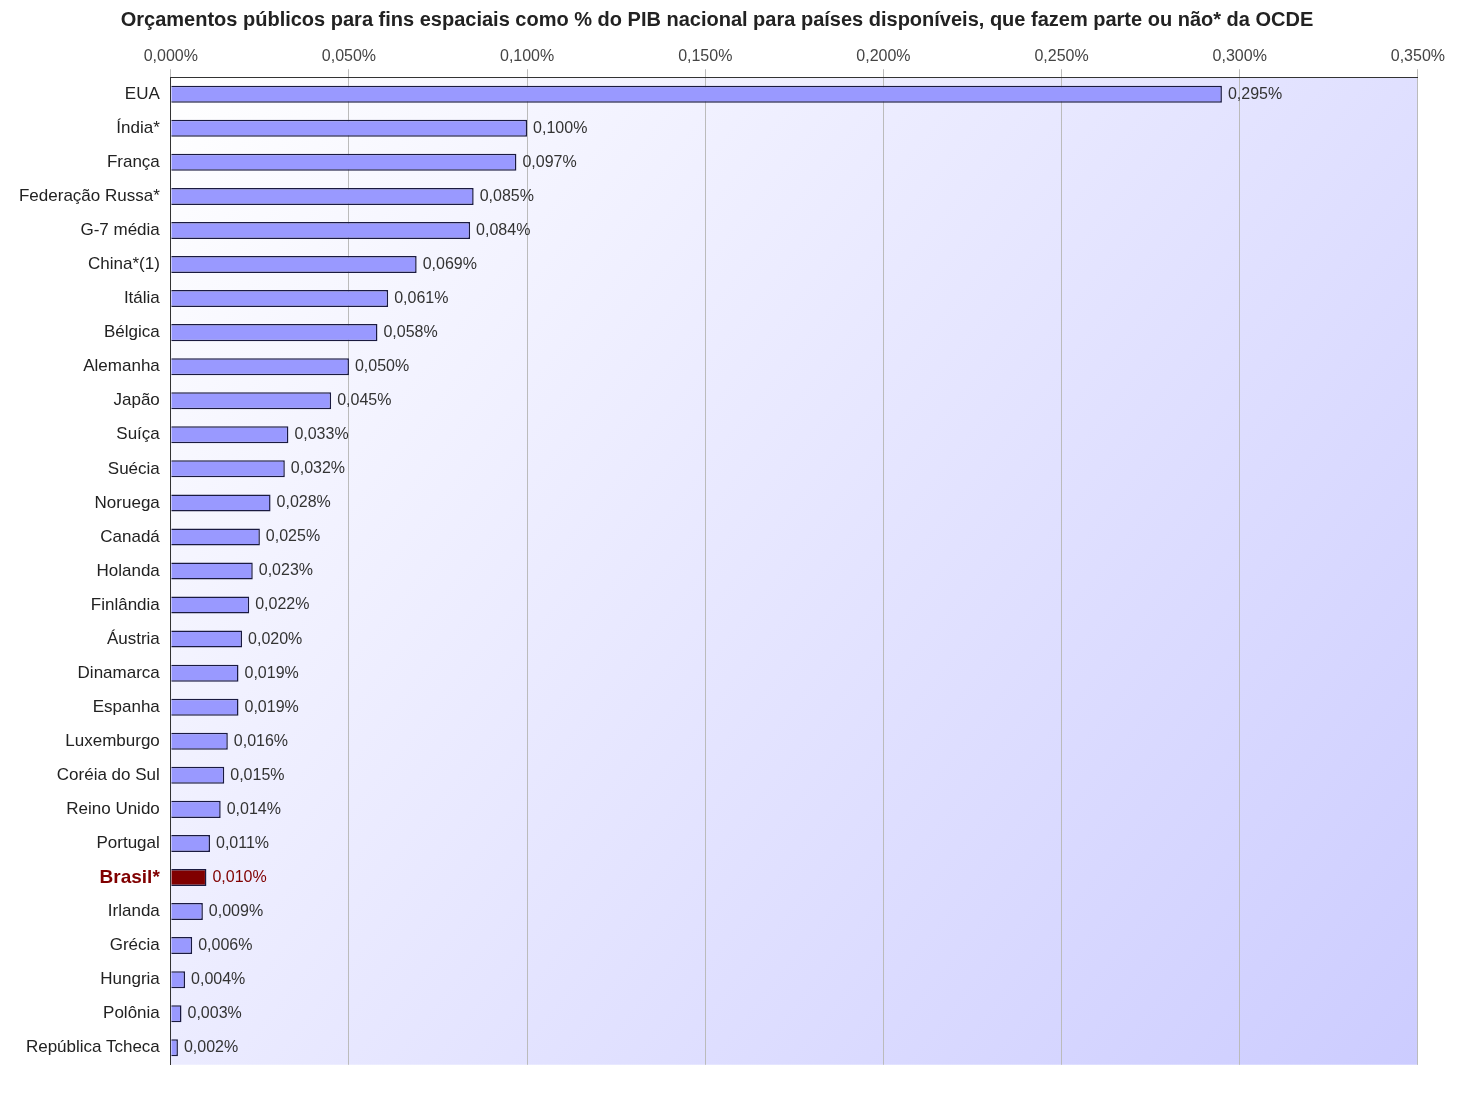 This screenshot has width=1462, height=1095. Describe the element at coordinates (257, 774) in the screenshot. I see `data-label: 0,015%` at that location.